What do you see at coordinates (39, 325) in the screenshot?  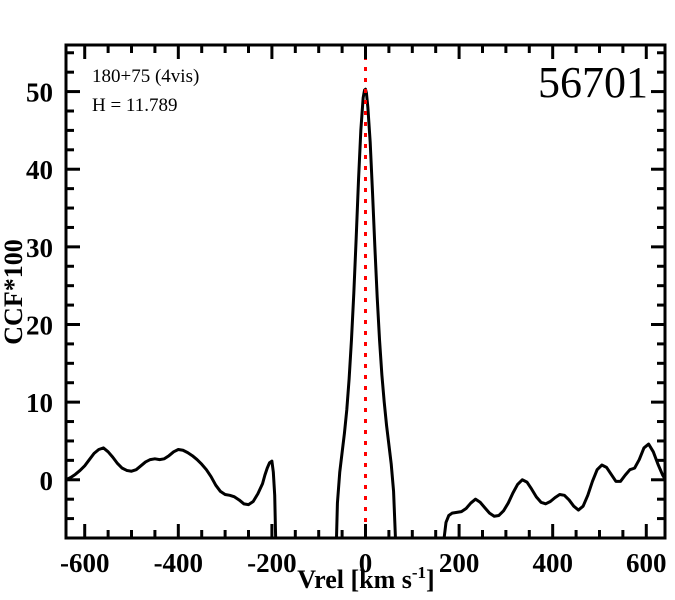 I see `y-tick-label: 20` at bounding box center [39, 325].